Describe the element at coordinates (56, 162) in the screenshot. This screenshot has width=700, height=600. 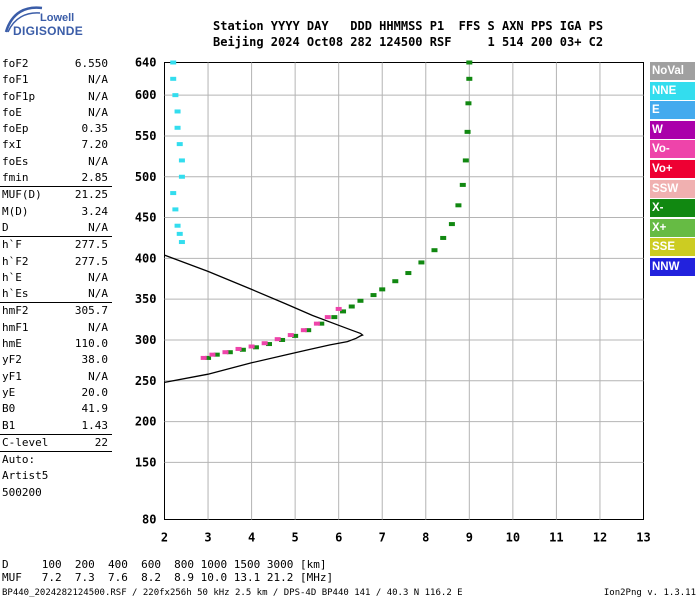
I see `param-row: foEs N/A` at that location.